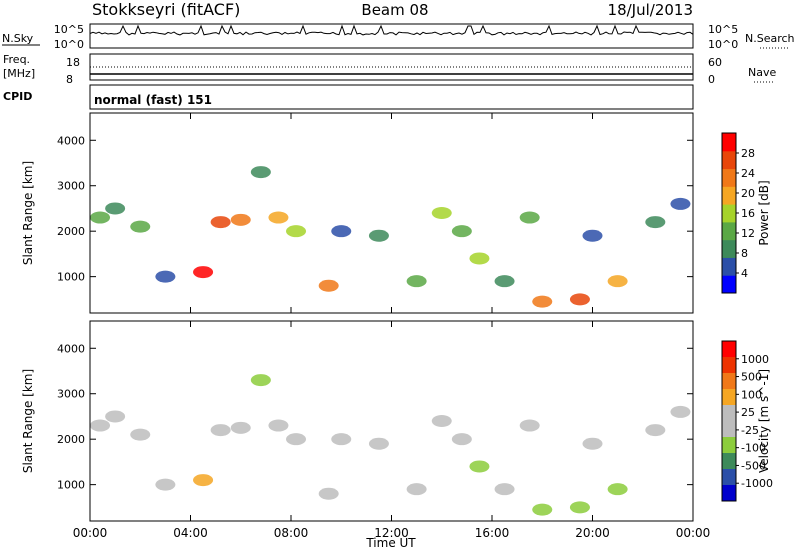 The width and height of the screenshot is (800, 554). What do you see at coordinates (764, 421) in the screenshot?
I see `velocity-cbar-label: Velocity [m s^-1]` at bounding box center [764, 421].